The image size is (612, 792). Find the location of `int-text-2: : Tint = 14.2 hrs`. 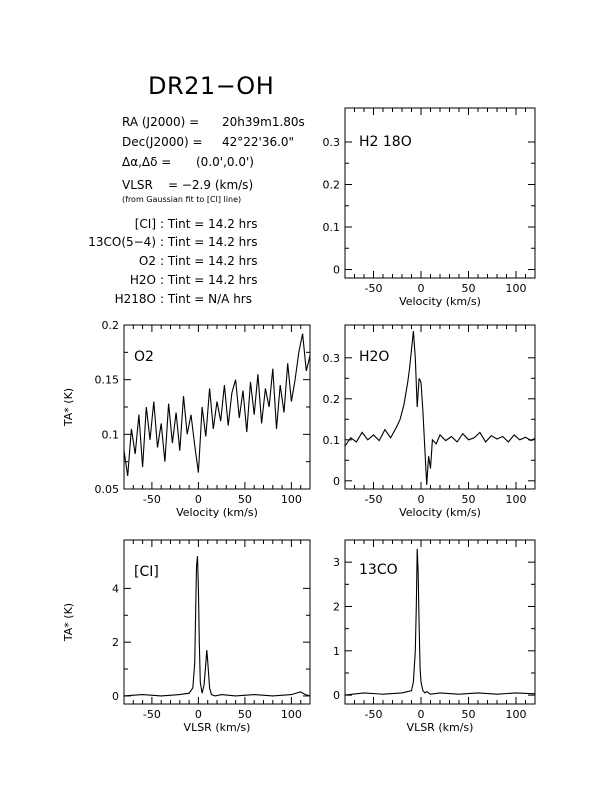

int-text-2: : Tint = 14.2 hrs is located at coordinates (208, 261).